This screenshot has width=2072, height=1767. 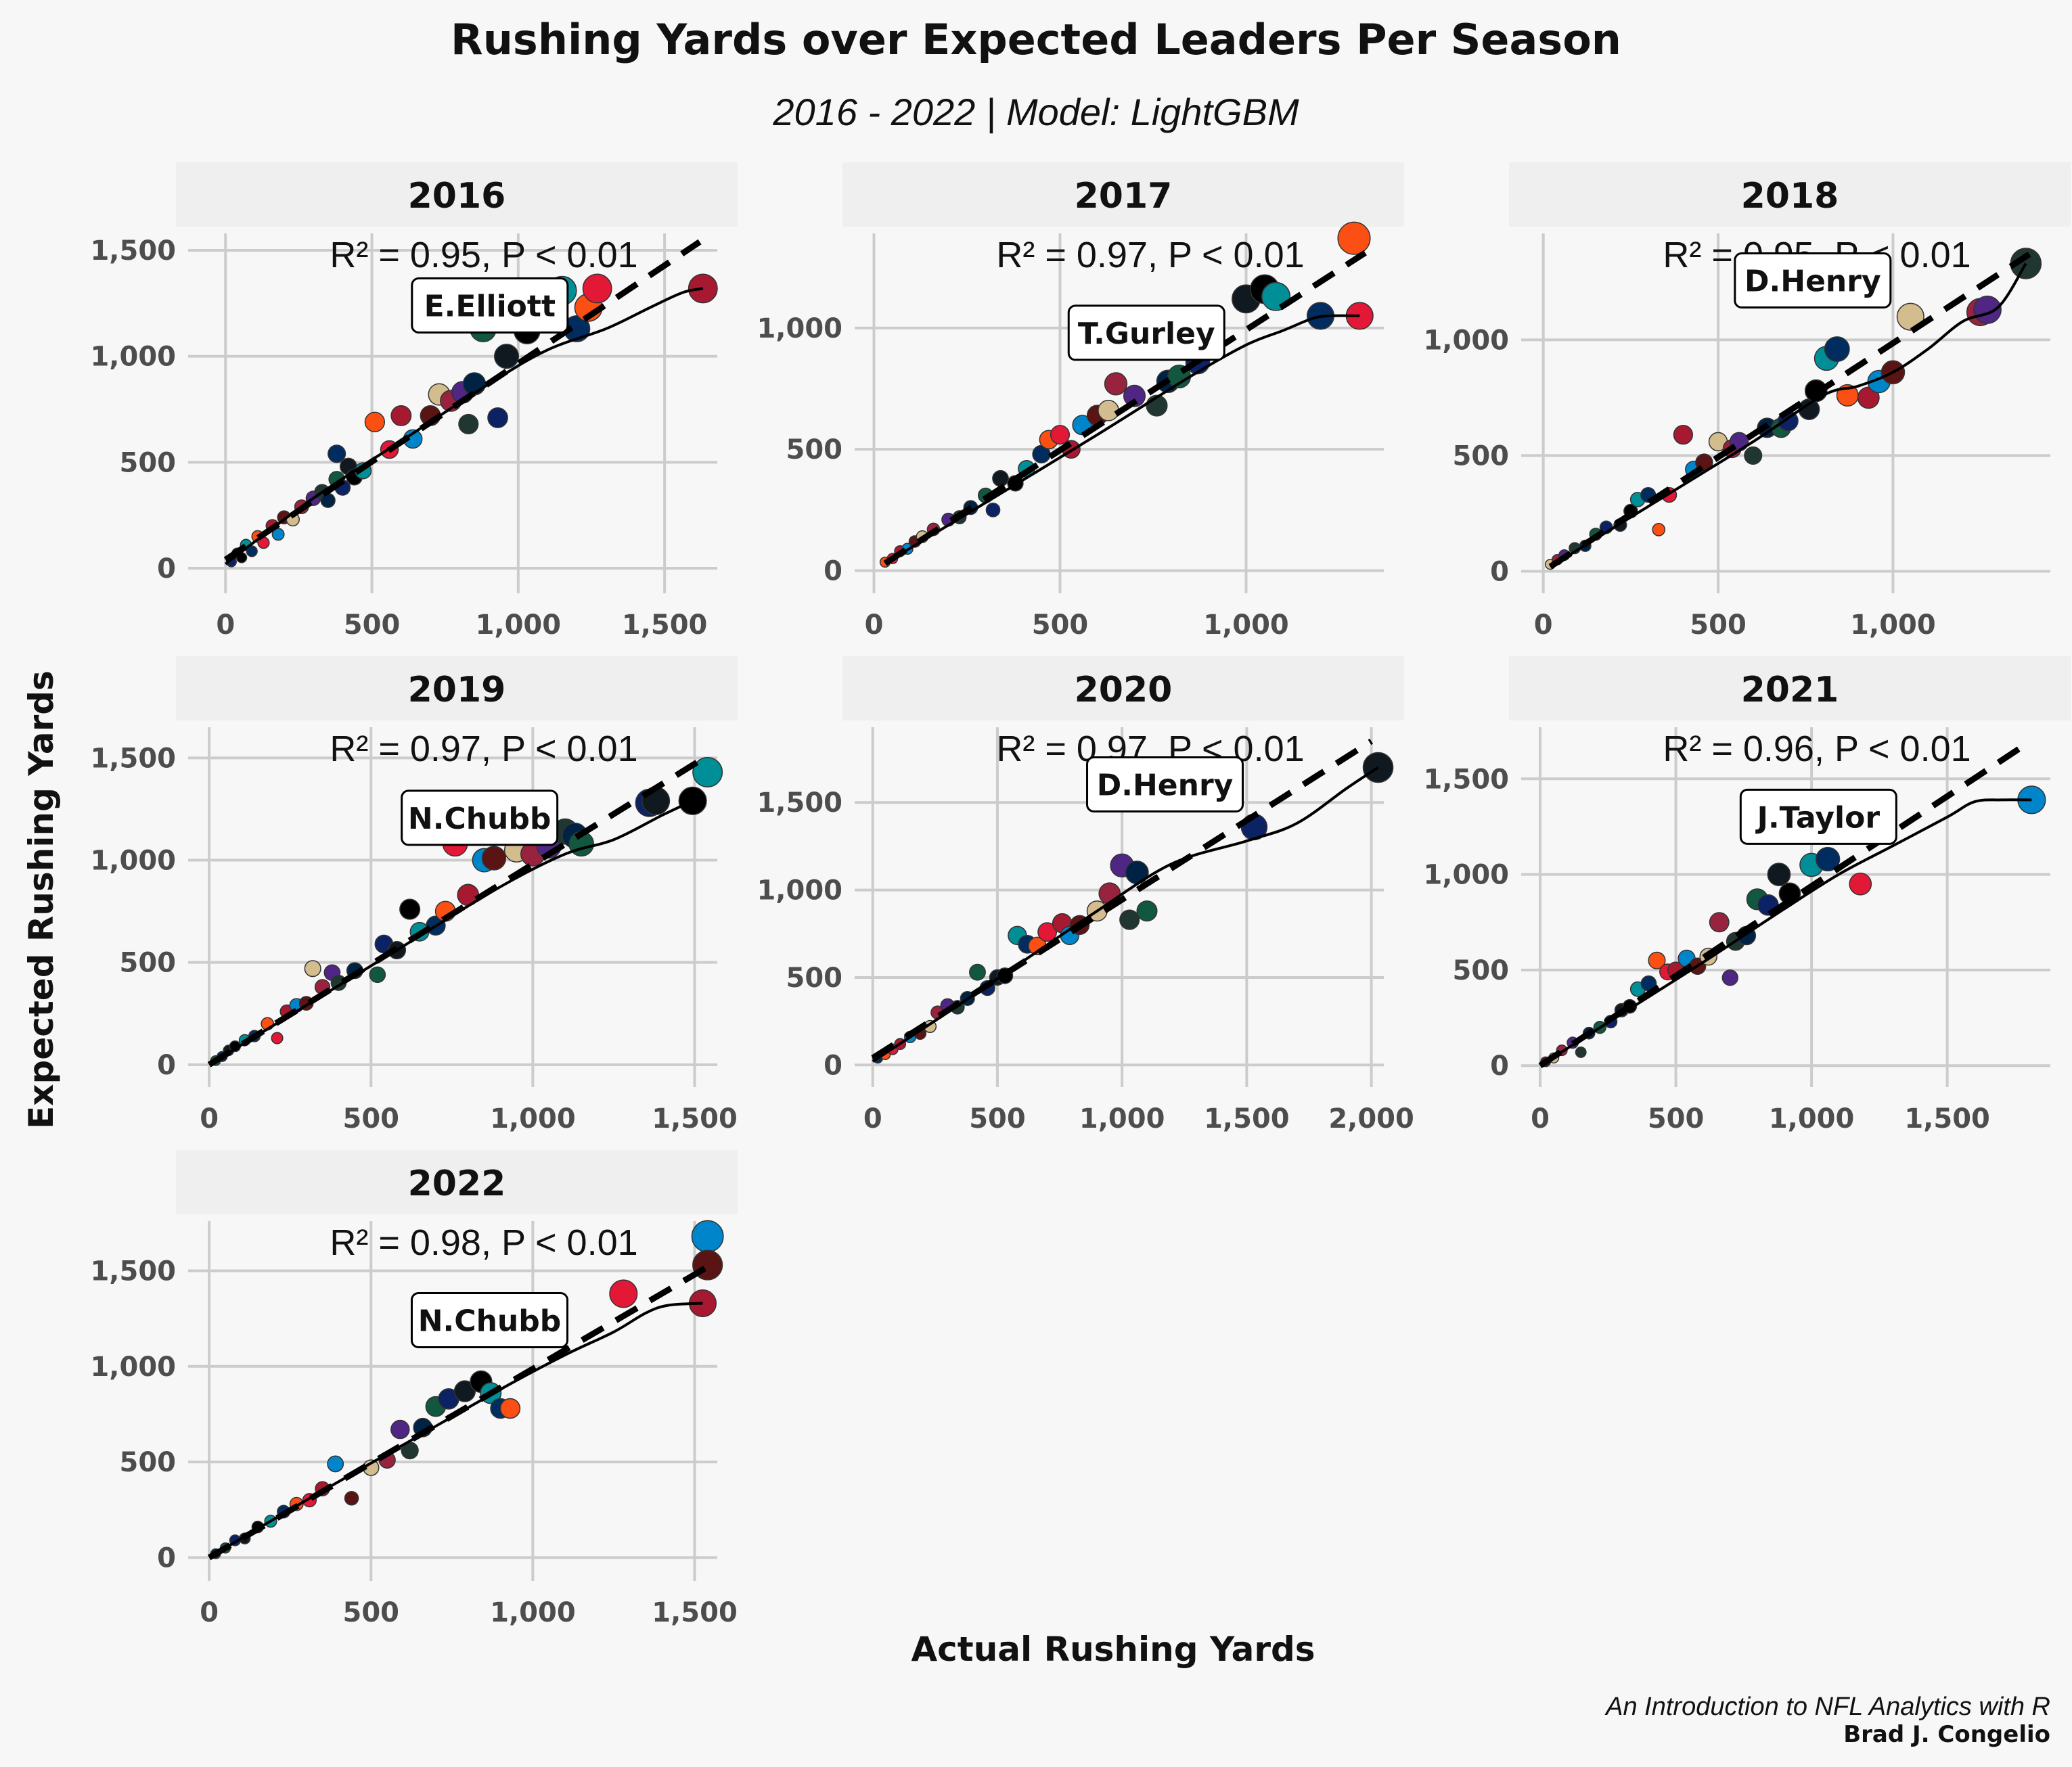 I want to click on leader-label: E.Elliott, so click(x=490, y=306).